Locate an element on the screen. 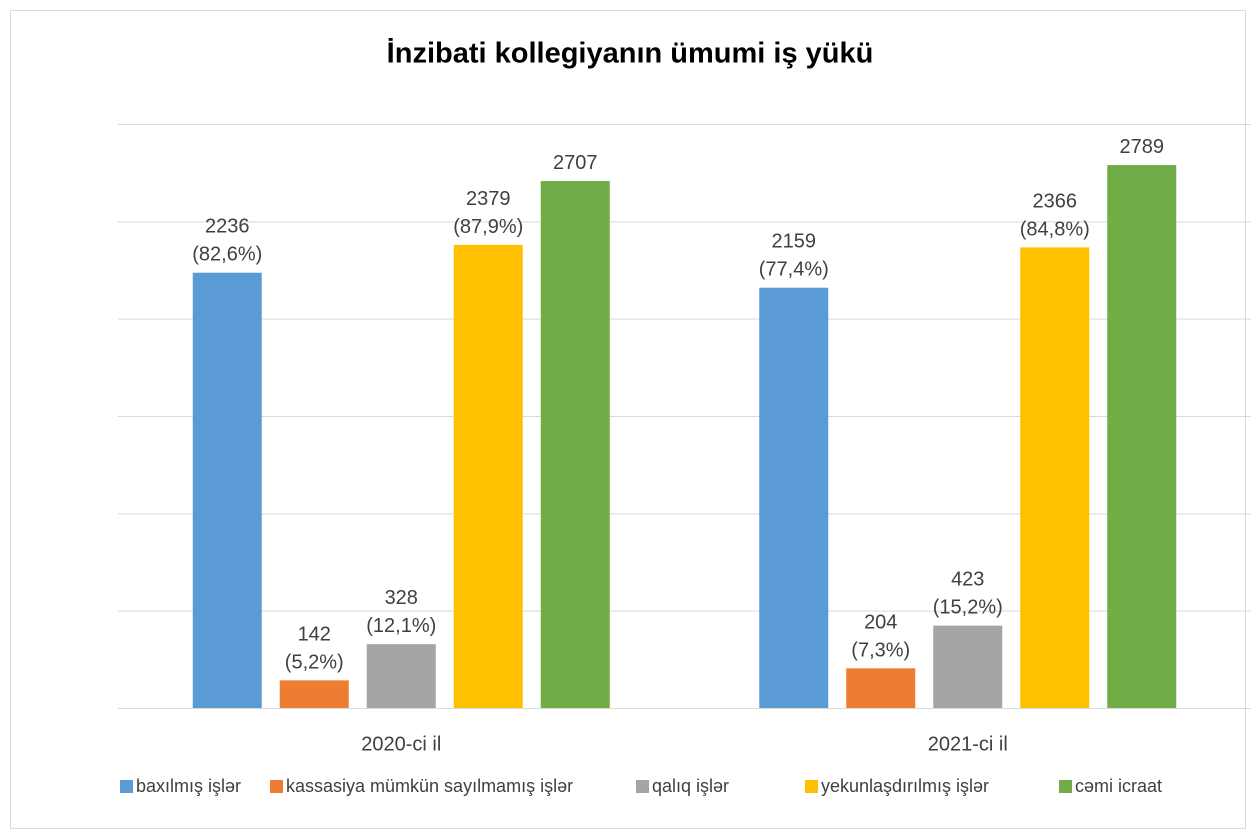 The height and width of the screenshot is (835, 1251). data-label-line: (87,9%) is located at coordinates (488, 227).